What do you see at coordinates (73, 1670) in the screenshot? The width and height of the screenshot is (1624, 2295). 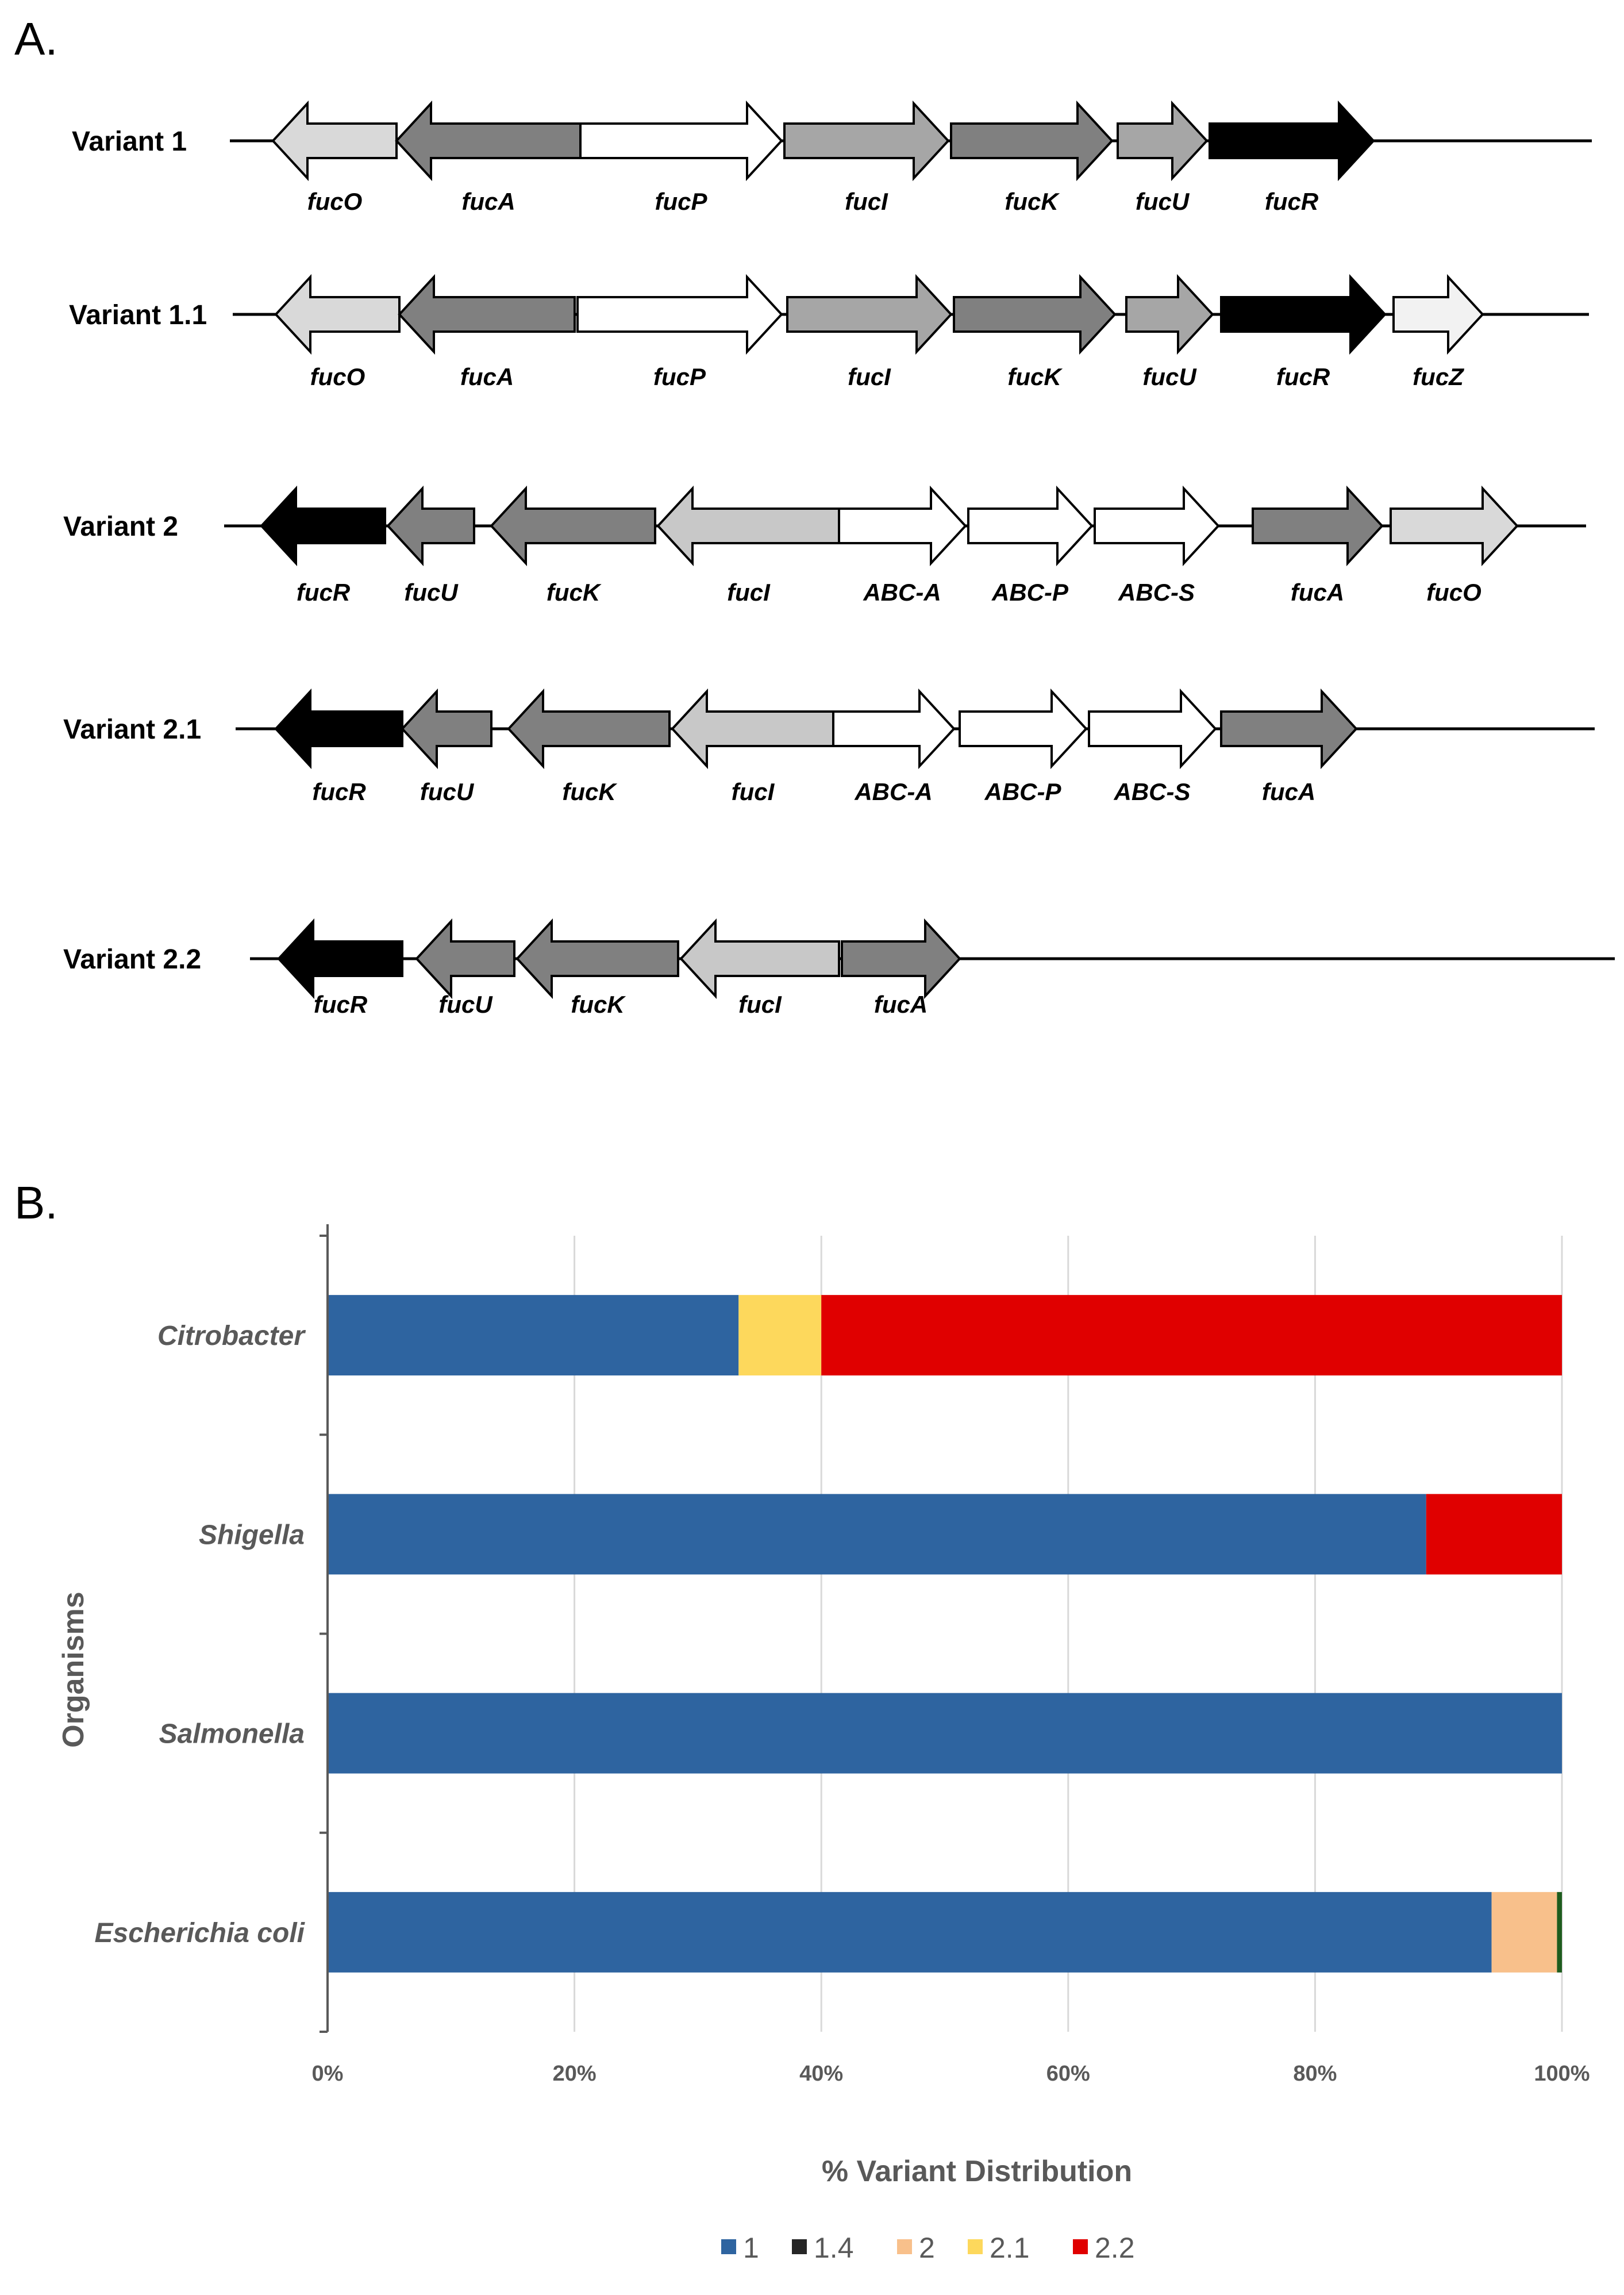 I see `y-axis-title: Organisms` at bounding box center [73, 1670].